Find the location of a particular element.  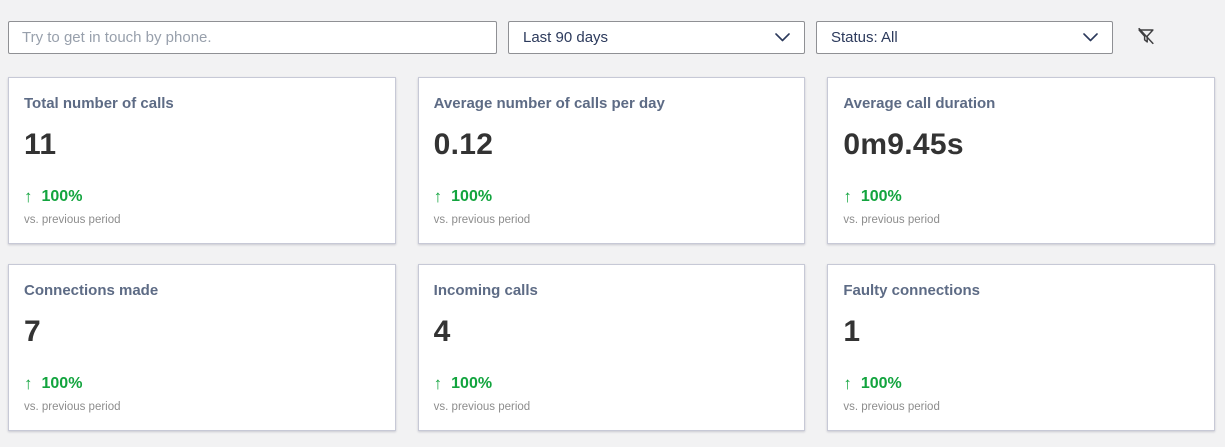

card-value: 7 is located at coordinates (32, 331).